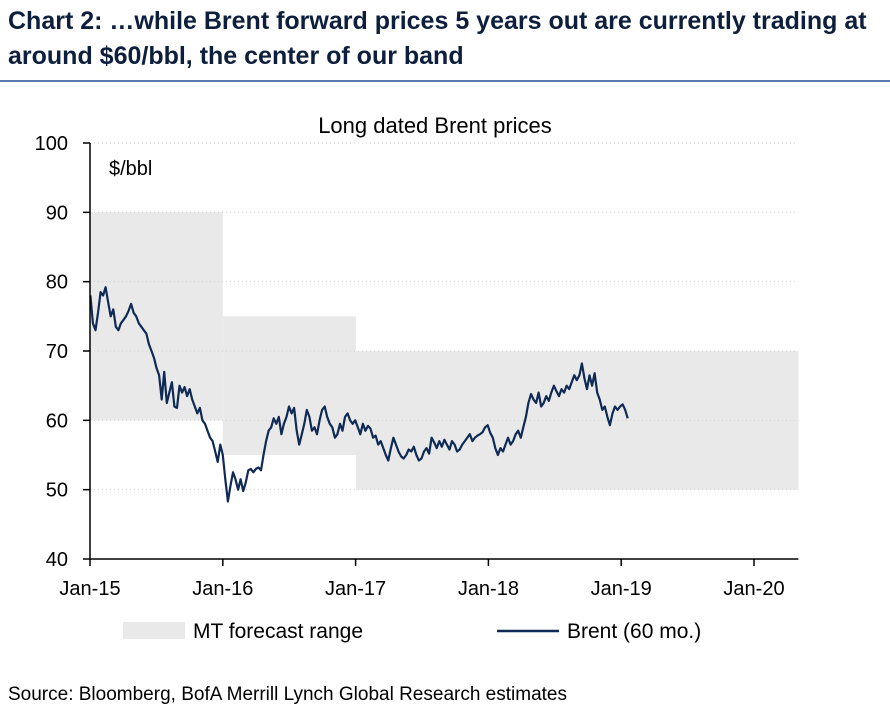  I want to click on y-tick-label-60: 60, so click(57, 421).